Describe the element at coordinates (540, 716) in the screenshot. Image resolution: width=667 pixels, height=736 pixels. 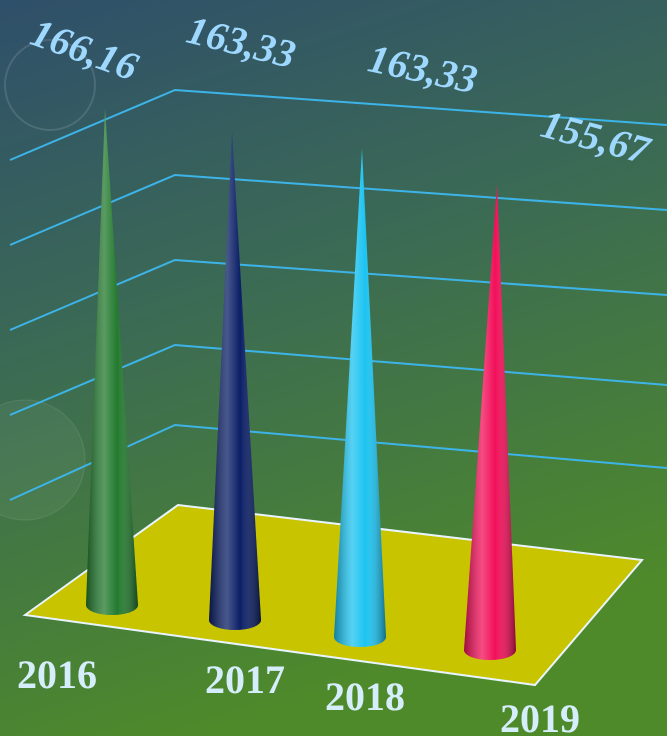
I see `x-tick-label: 2019` at that location.